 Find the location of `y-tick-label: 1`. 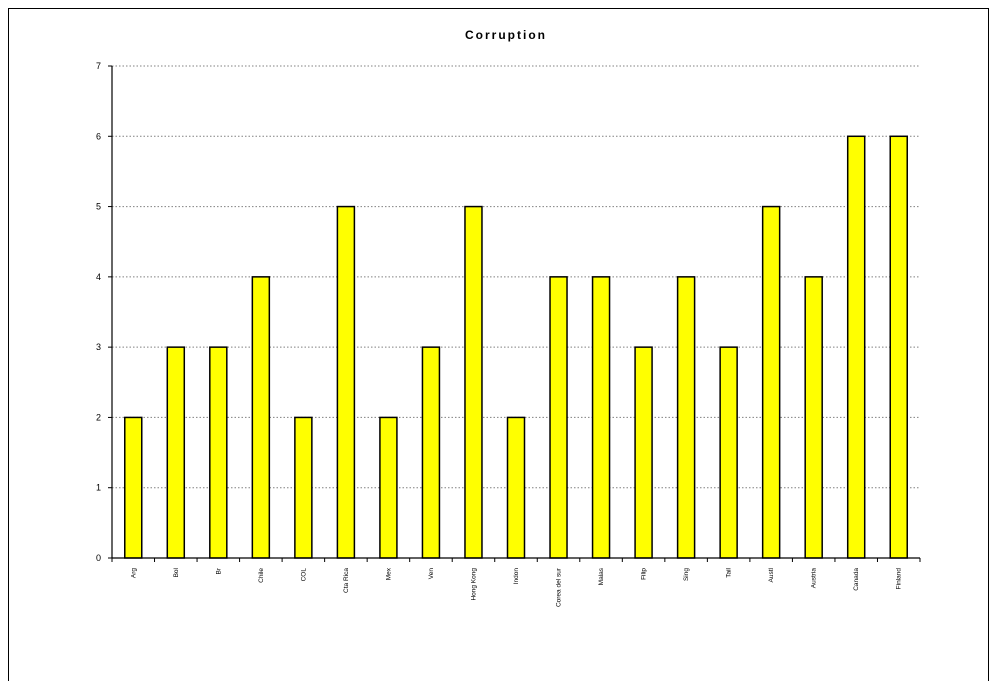

y-tick-label: 1 is located at coordinates (98, 488).